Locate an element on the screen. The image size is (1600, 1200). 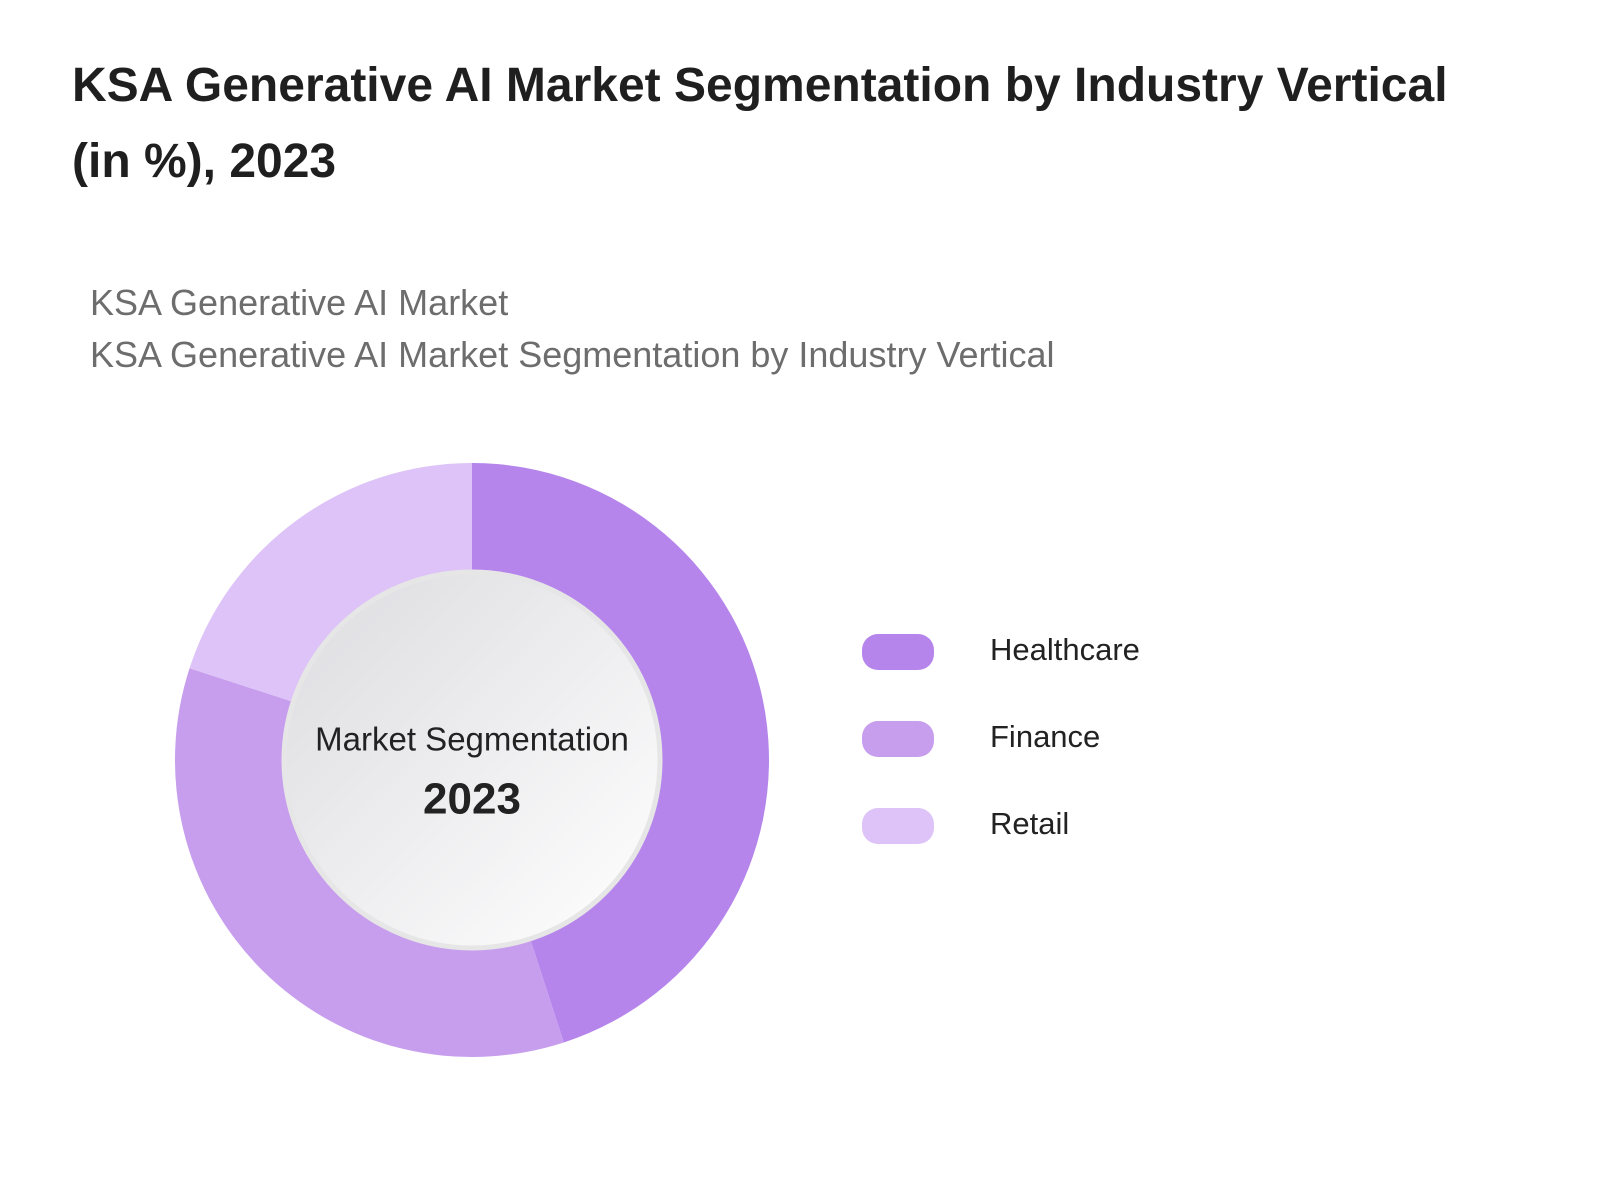
center-label: Market Segmentation is located at coordinates (472, 739).